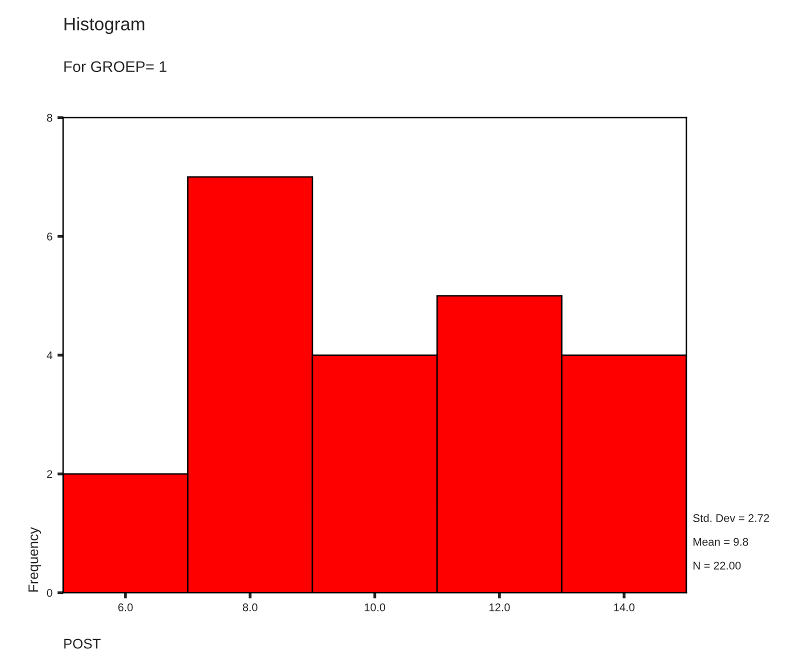 The height and width of the screenshot is (672, 789). Describe the element at coordinates (49, 236) in the screenshot. I see `y-tick-label: 6` at that location.